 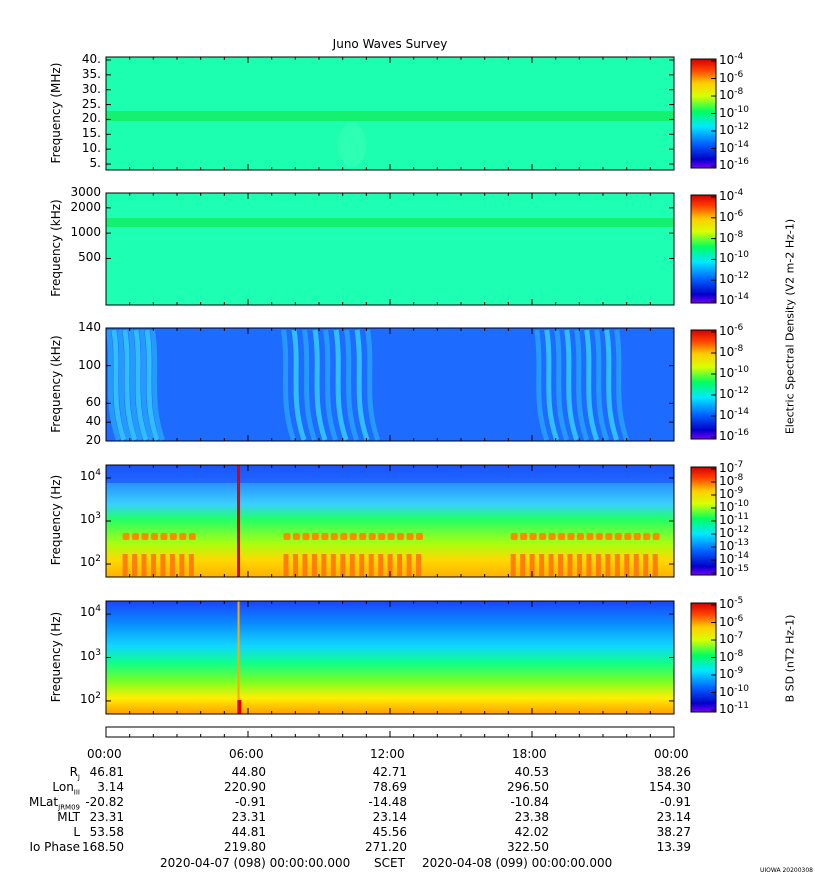 I want to click on ephemeris-value: 219.80, so click(x=245, y=847).